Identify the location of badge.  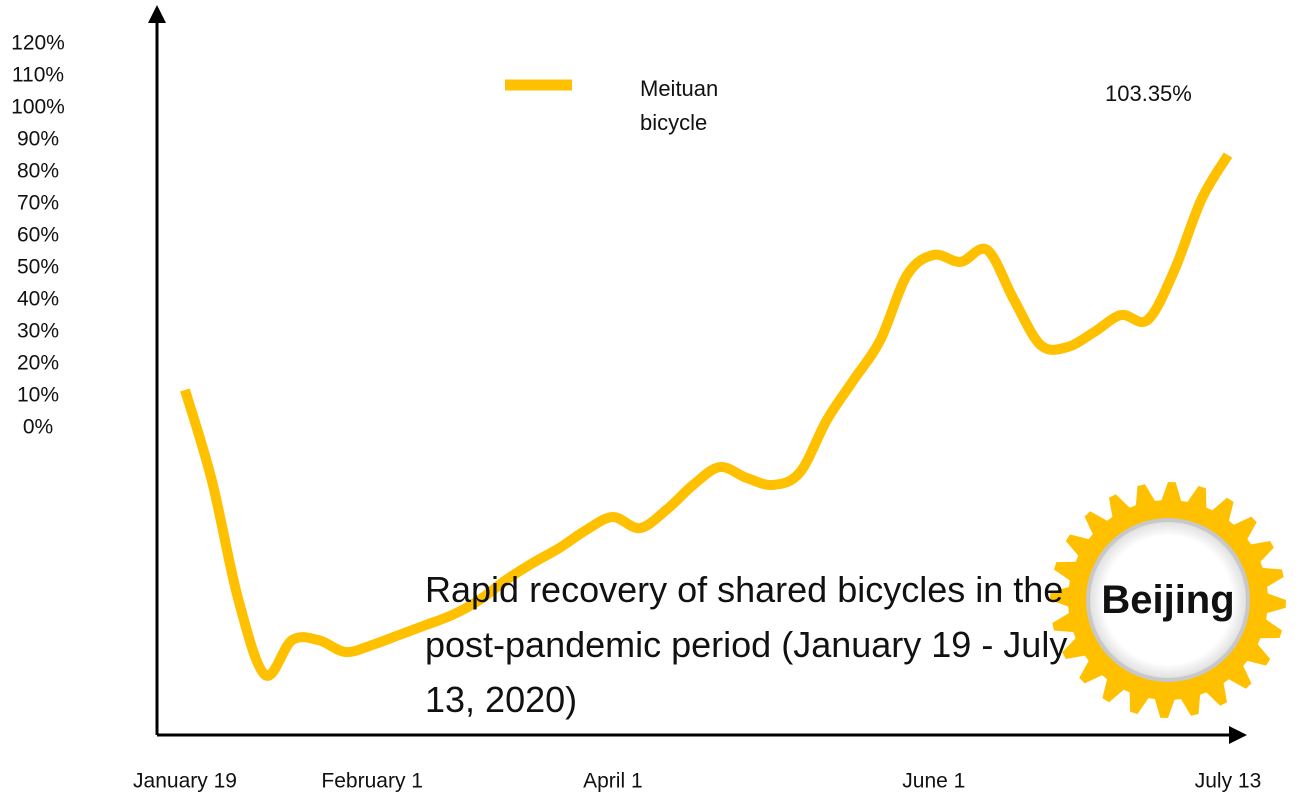
(1168, 600).